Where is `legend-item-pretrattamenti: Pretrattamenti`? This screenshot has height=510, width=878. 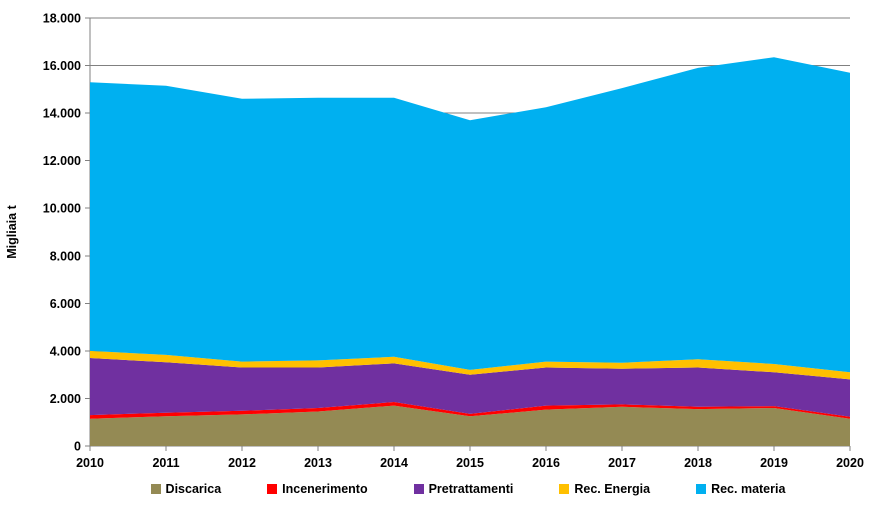 legend-item-pretrattamenti: Pretrattamenti is located at coordinates (463, 489).